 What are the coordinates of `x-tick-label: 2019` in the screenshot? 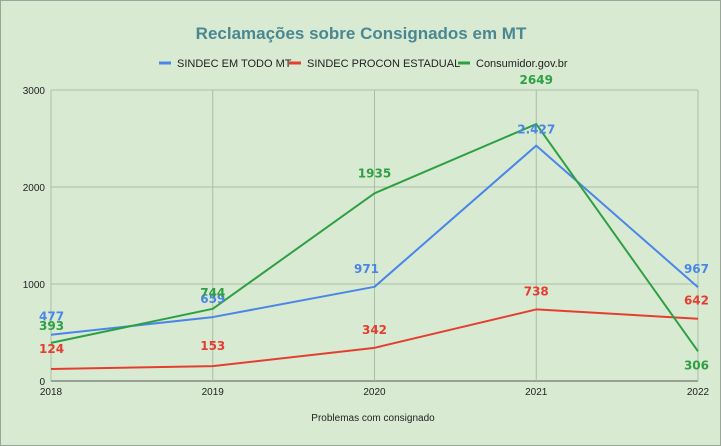 It's located at (213, 392).